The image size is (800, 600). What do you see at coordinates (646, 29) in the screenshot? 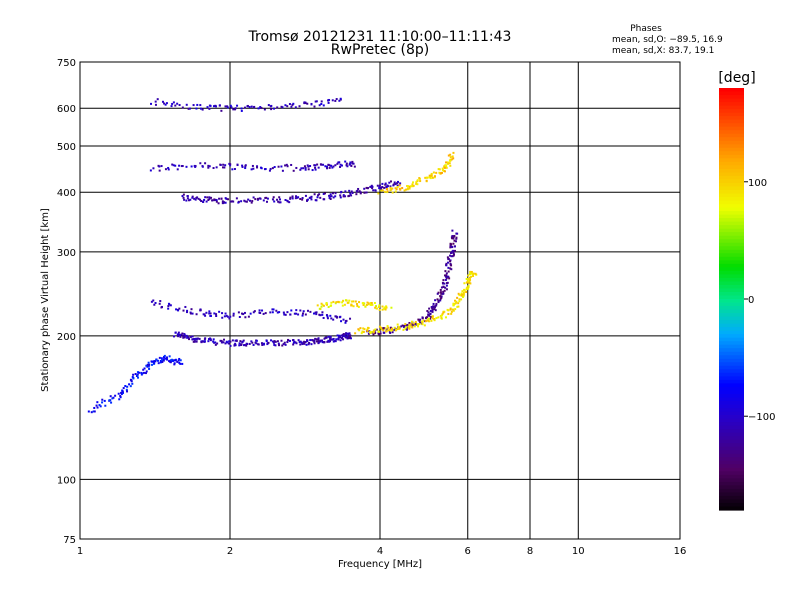
I see `stats-heading: Phases` at bounding box center [646, 29].